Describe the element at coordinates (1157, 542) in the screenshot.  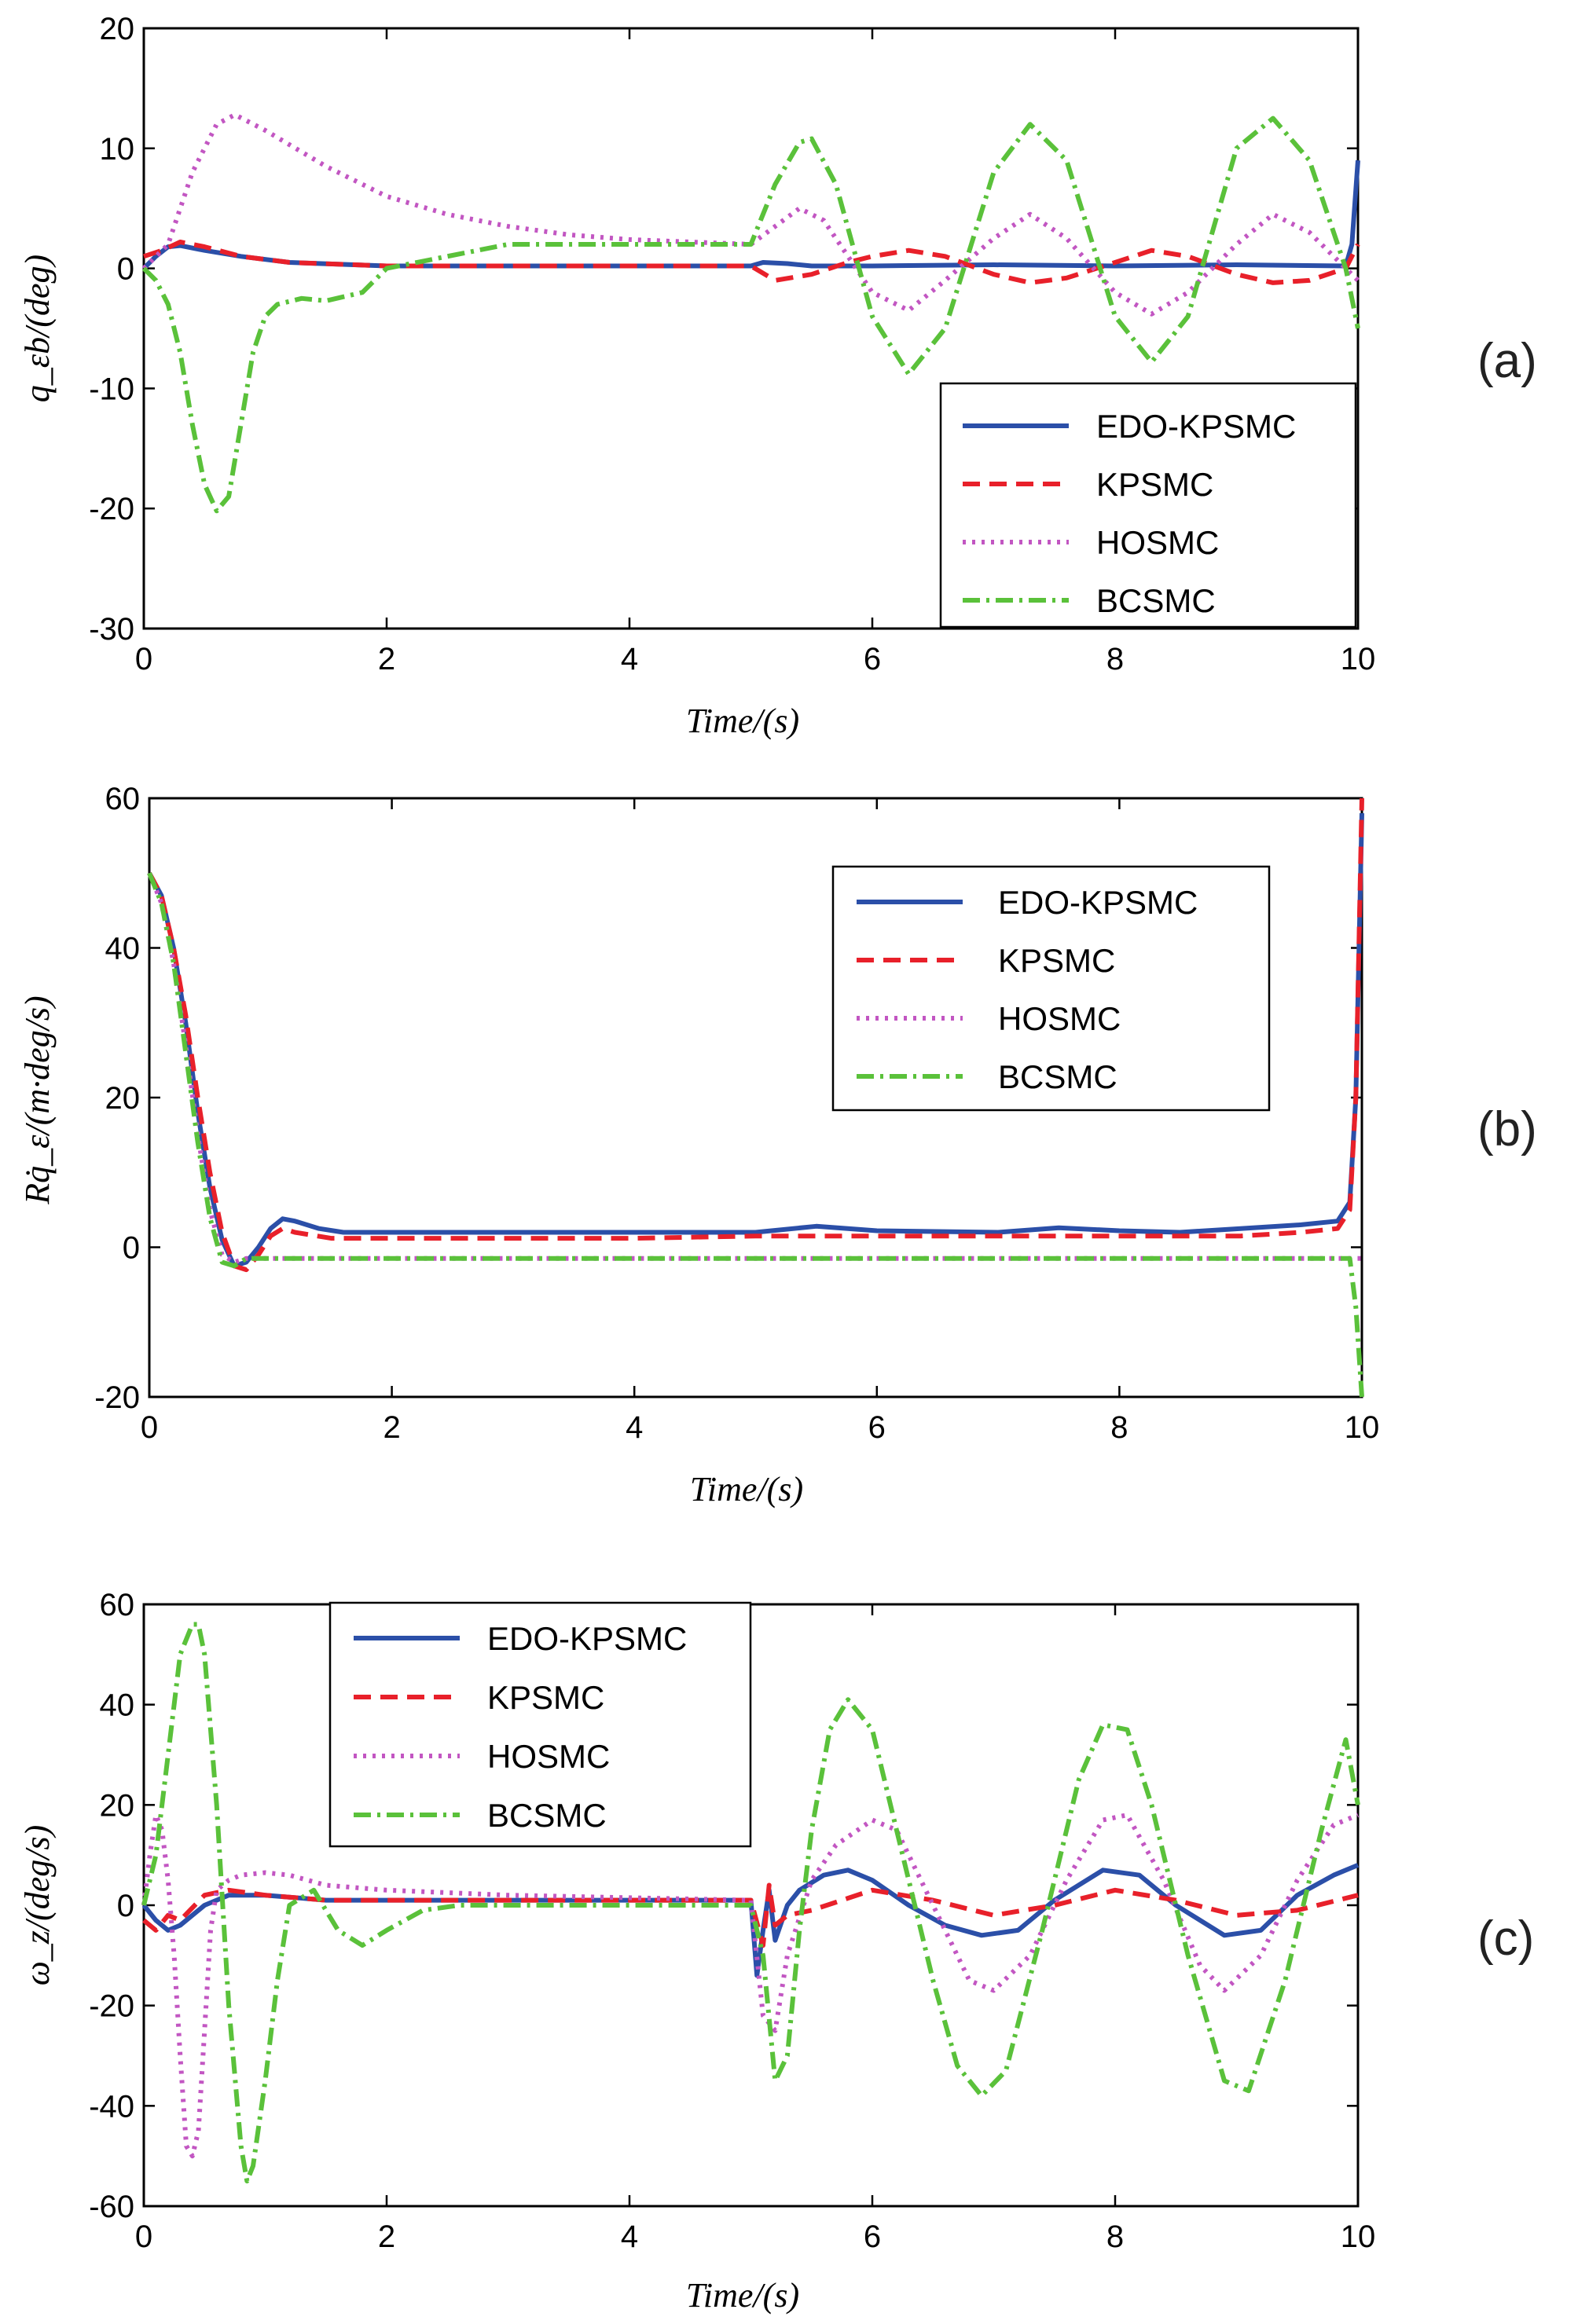
I see `legend-label-hosmc-a: HOSMC` at that location.